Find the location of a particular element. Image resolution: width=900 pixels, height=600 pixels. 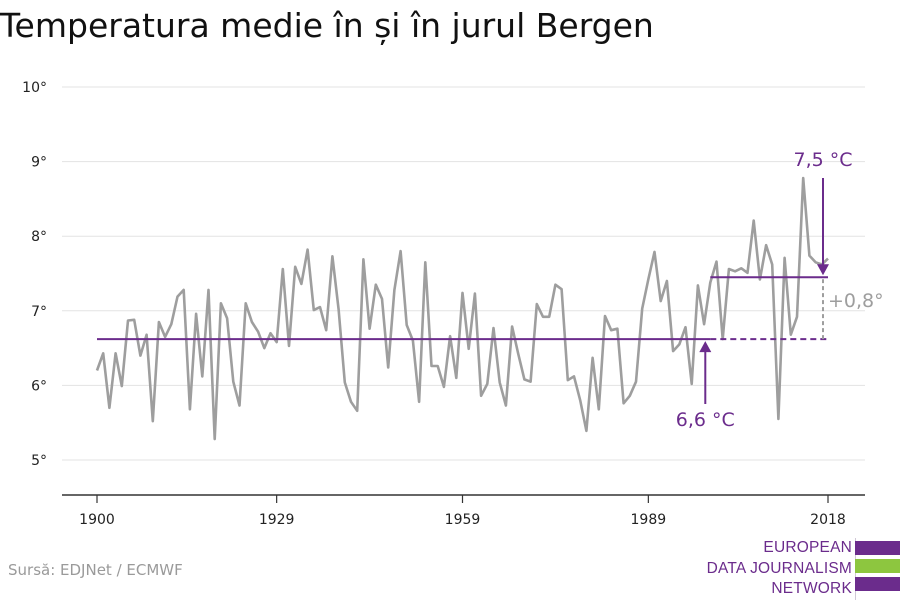

y-tick-label: 5° is located at coordinates (39, 461).